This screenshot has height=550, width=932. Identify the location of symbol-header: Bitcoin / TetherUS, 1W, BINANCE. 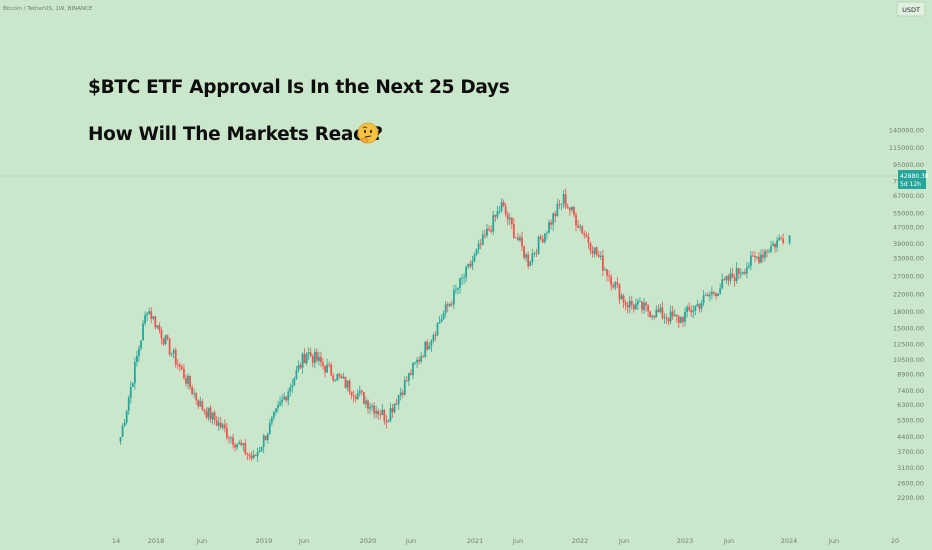
(48, 9).